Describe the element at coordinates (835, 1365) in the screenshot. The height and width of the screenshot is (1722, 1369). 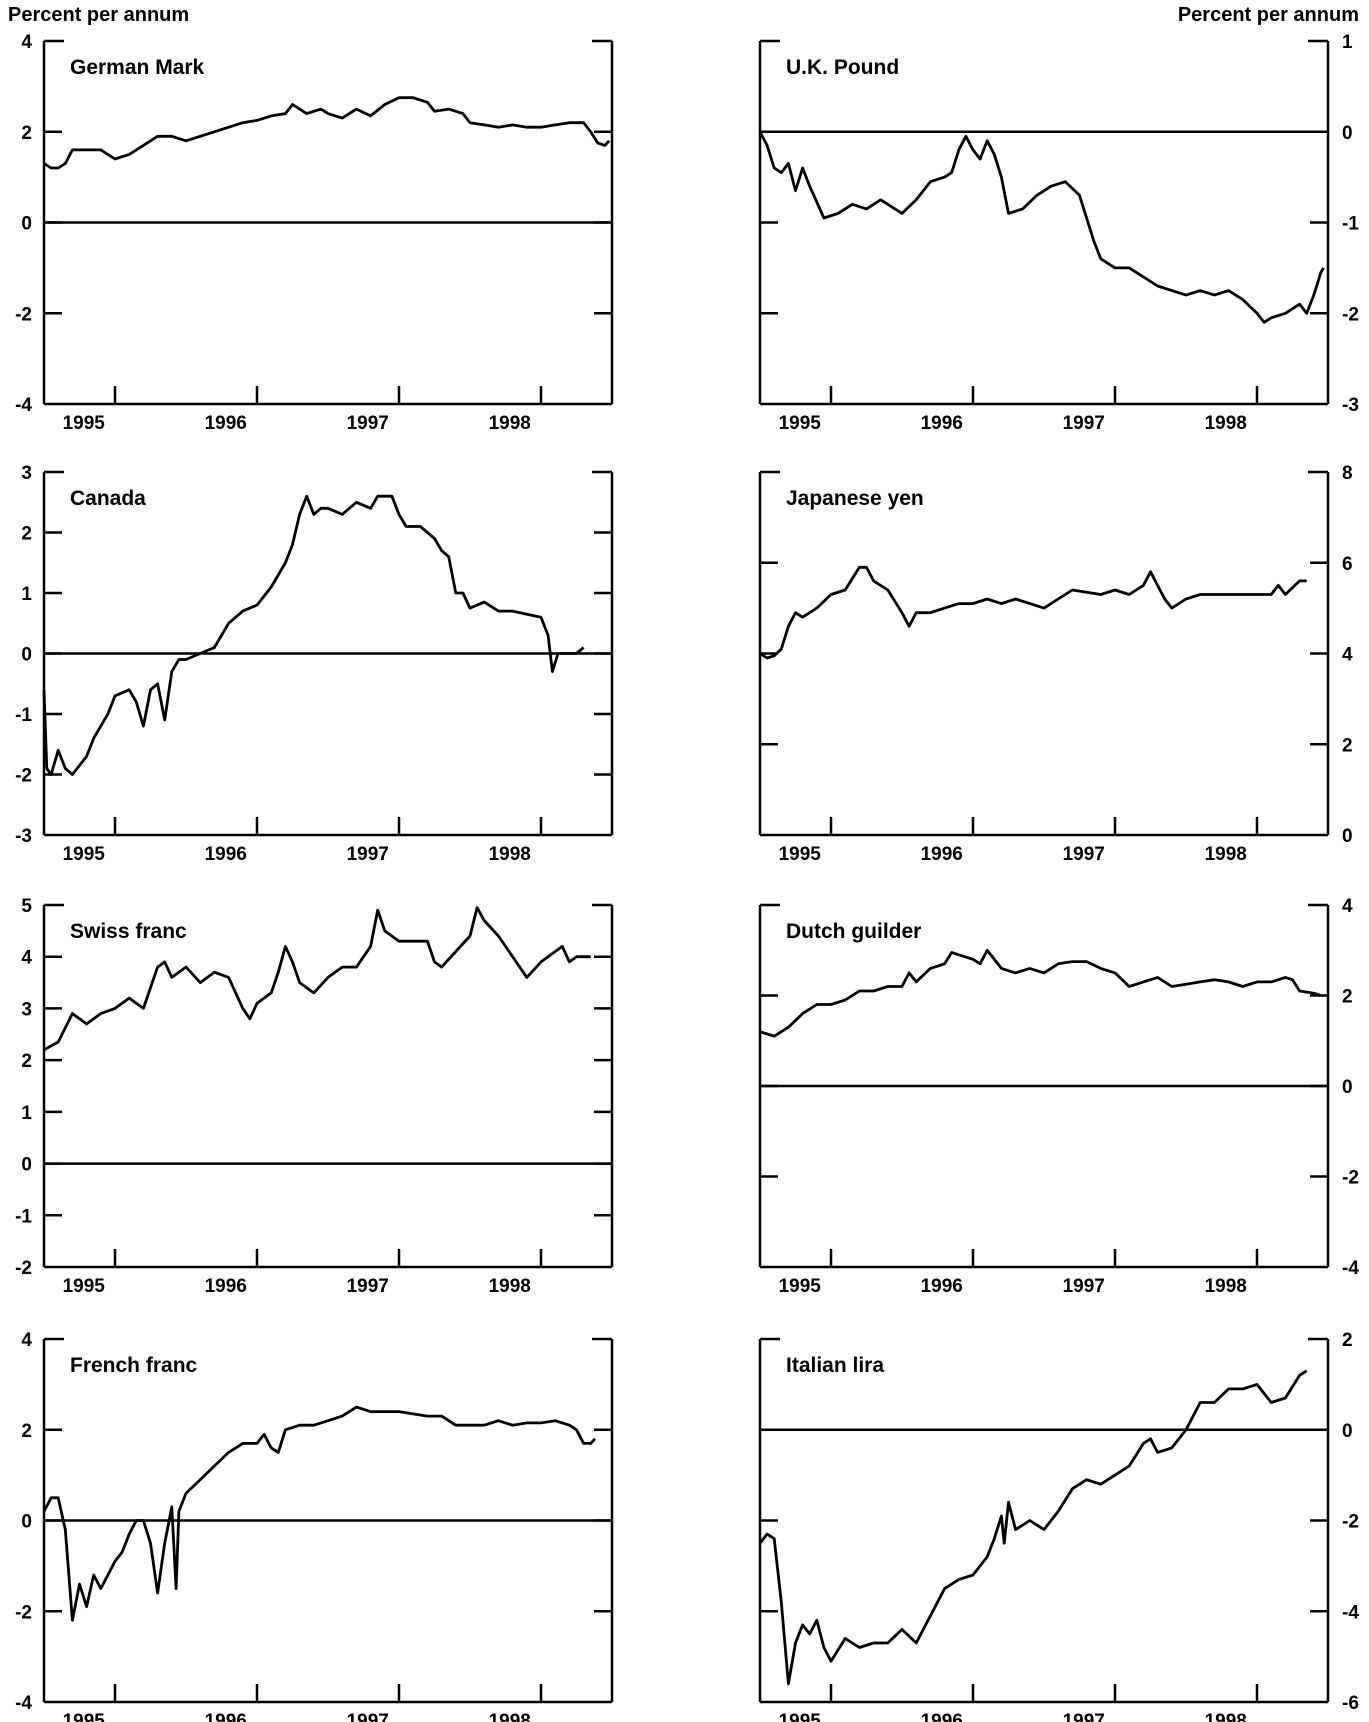
I see `chart-title: Italian lira` at that location.